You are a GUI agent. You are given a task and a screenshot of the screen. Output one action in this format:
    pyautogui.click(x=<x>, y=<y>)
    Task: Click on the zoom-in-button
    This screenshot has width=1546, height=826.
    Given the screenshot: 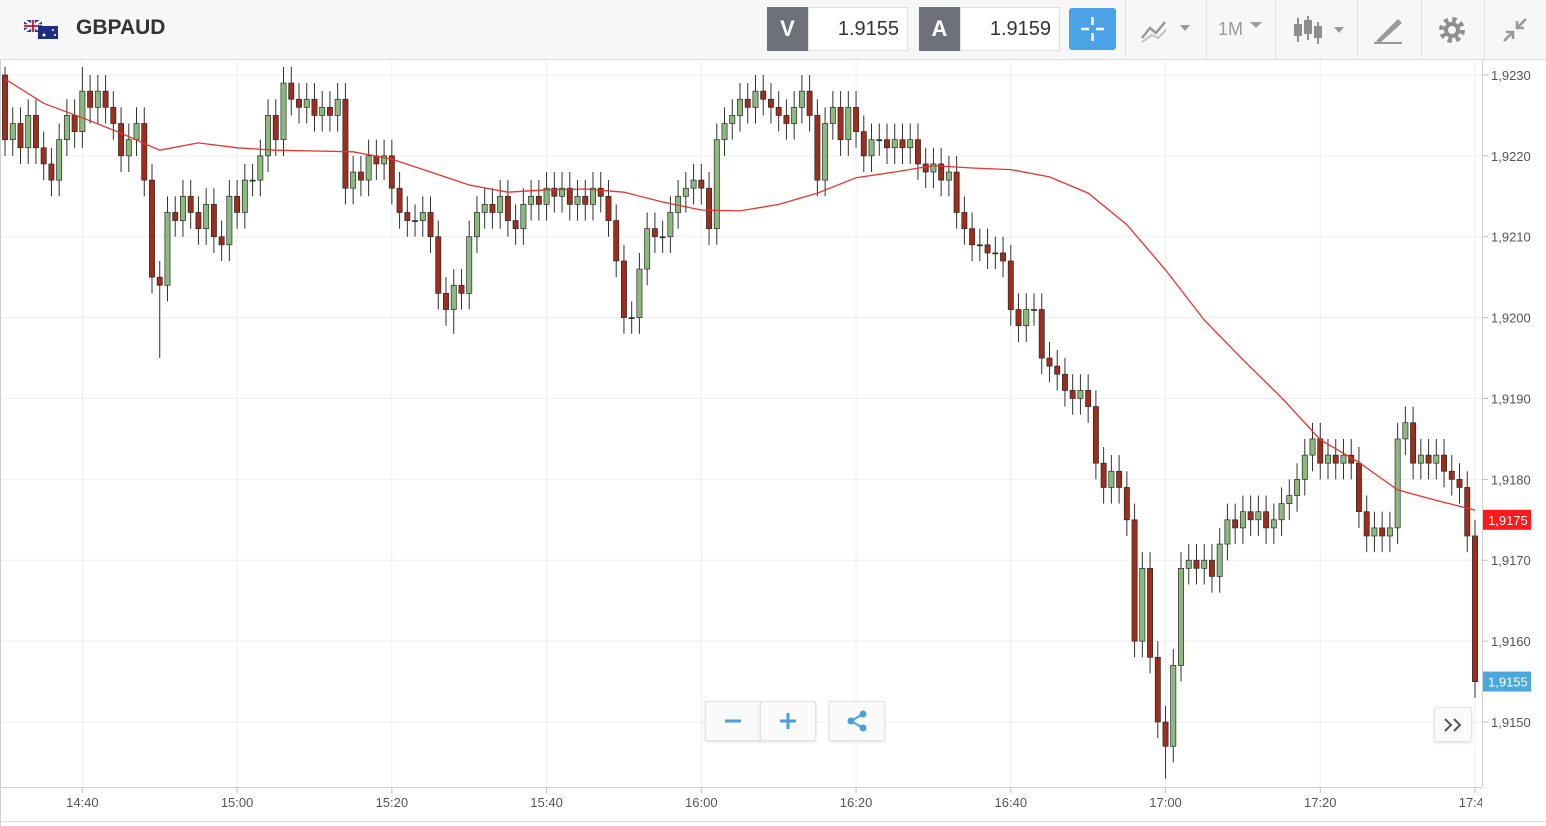 What is the action you would take?
    pyautogui.click(x=788, y=721)
    